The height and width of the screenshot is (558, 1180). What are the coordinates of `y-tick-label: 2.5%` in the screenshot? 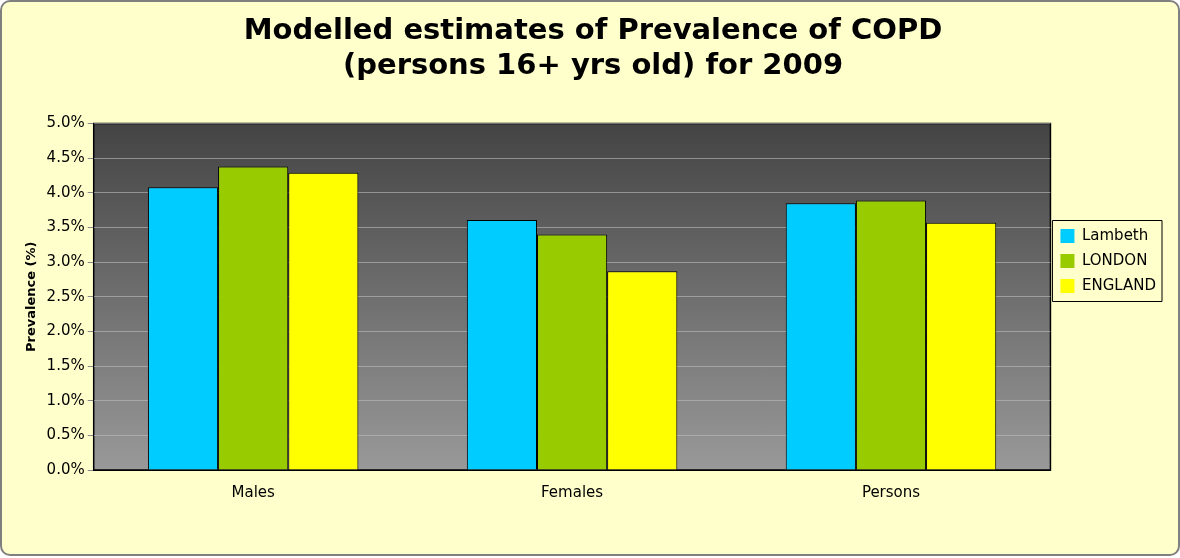 It's located at (65, 295).